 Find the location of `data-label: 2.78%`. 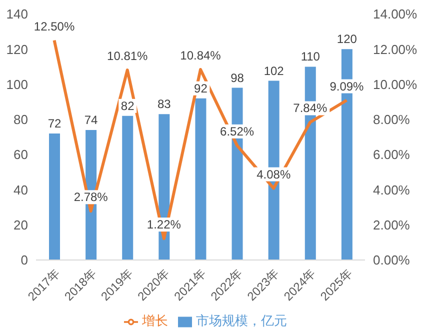

data-label: 2.78% is located at coordinates (91, 197).